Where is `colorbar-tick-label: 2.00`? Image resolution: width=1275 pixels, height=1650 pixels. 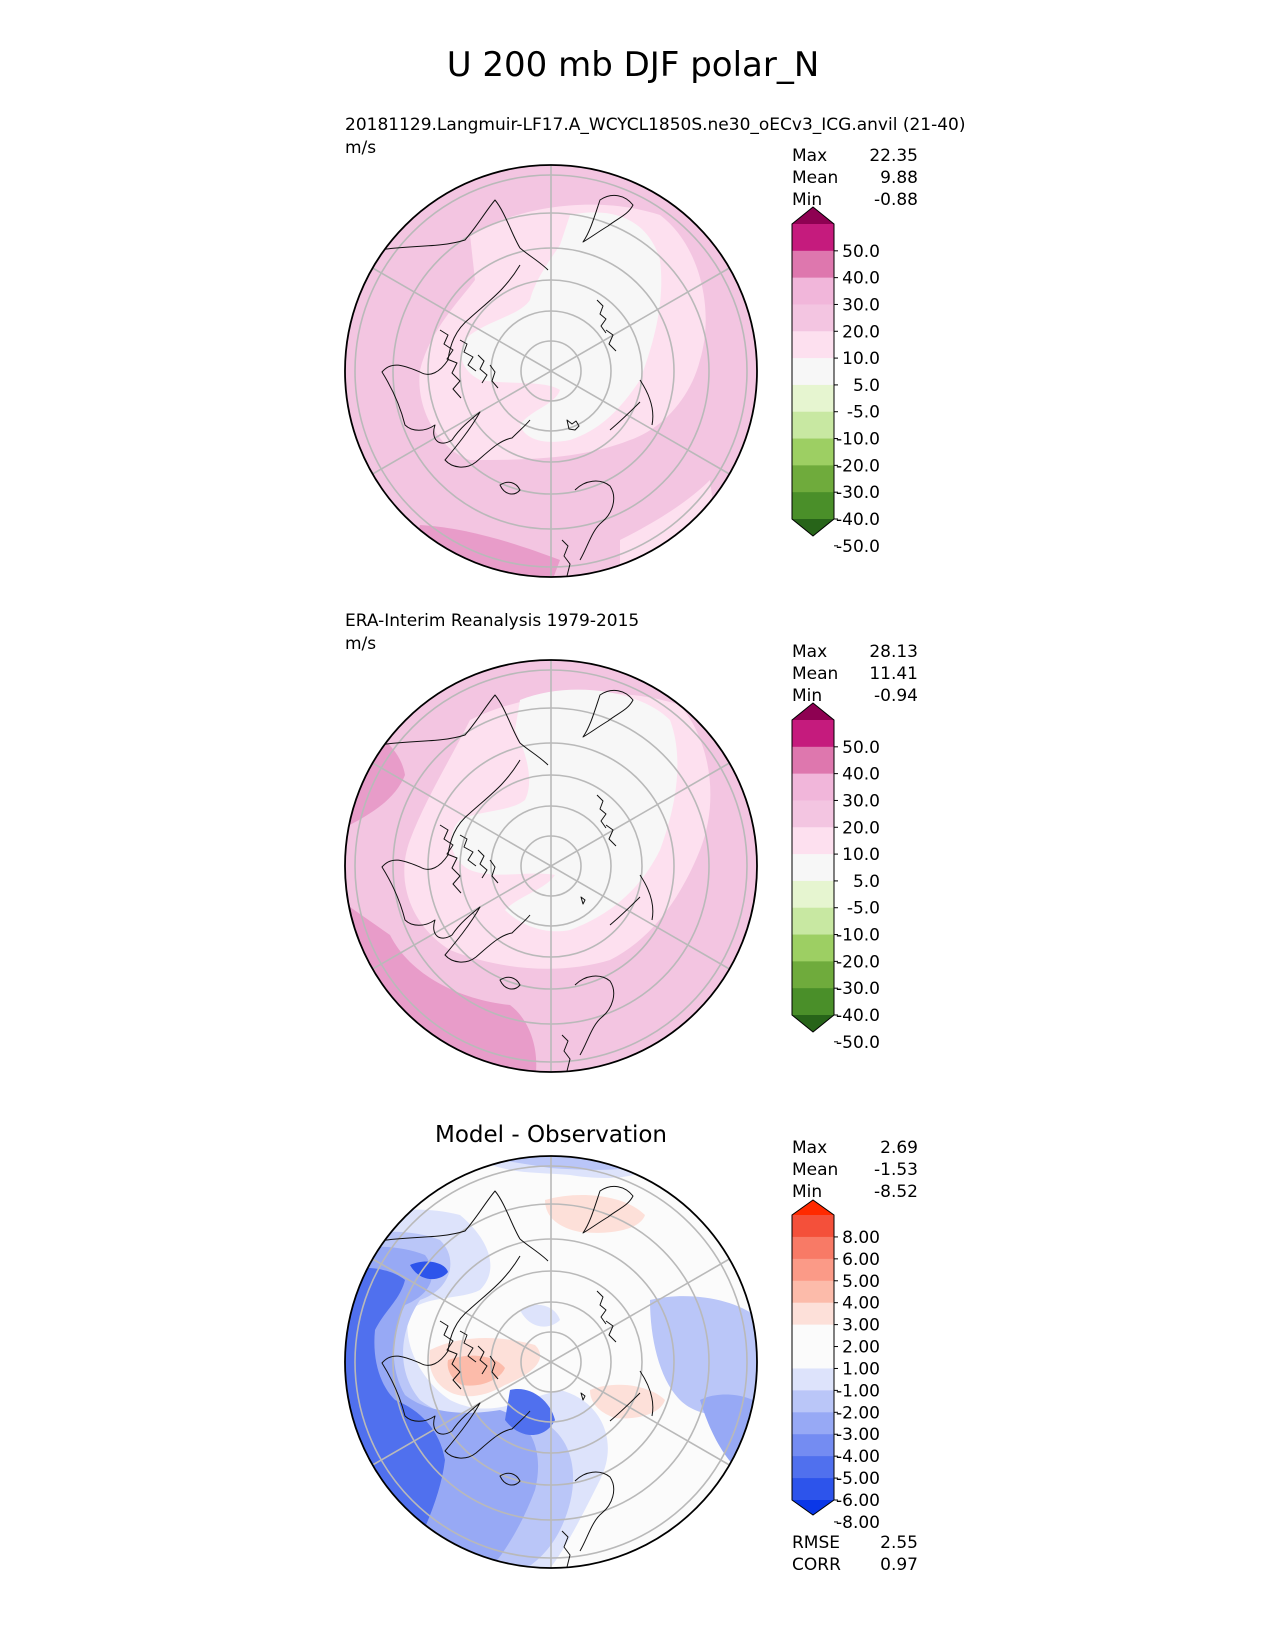
colorbar-tick-label: 2.00 is located at coordinates (861, 1348).